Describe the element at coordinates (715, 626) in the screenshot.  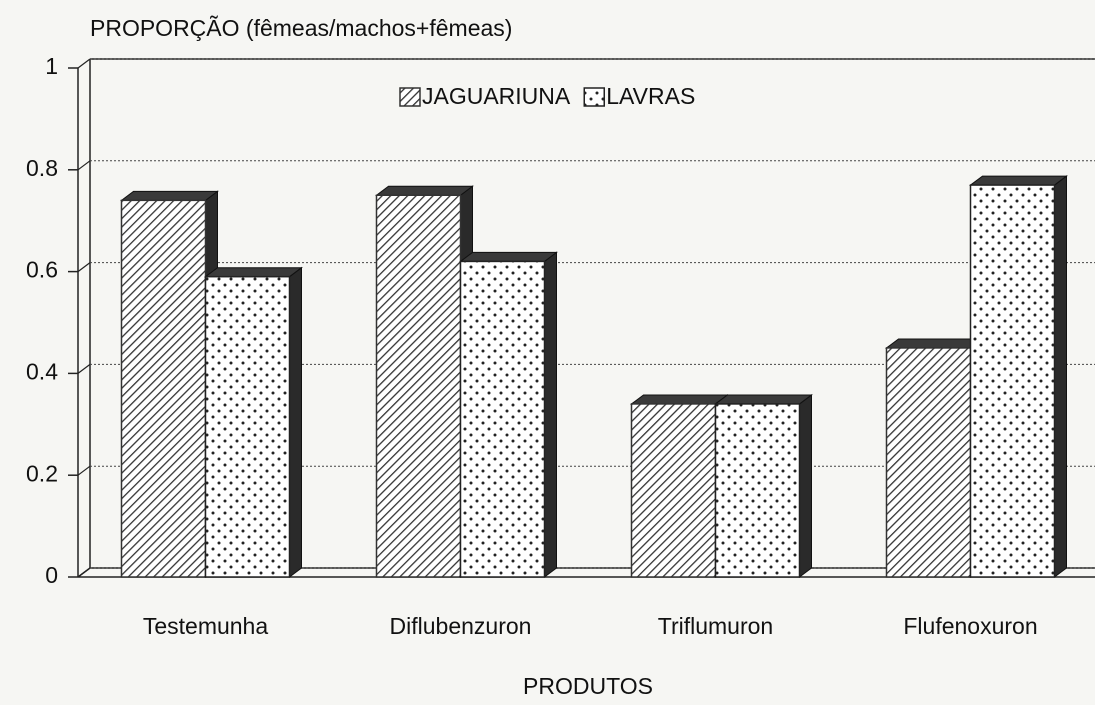
I see `x-tick-label: Triflumuron` at that location.